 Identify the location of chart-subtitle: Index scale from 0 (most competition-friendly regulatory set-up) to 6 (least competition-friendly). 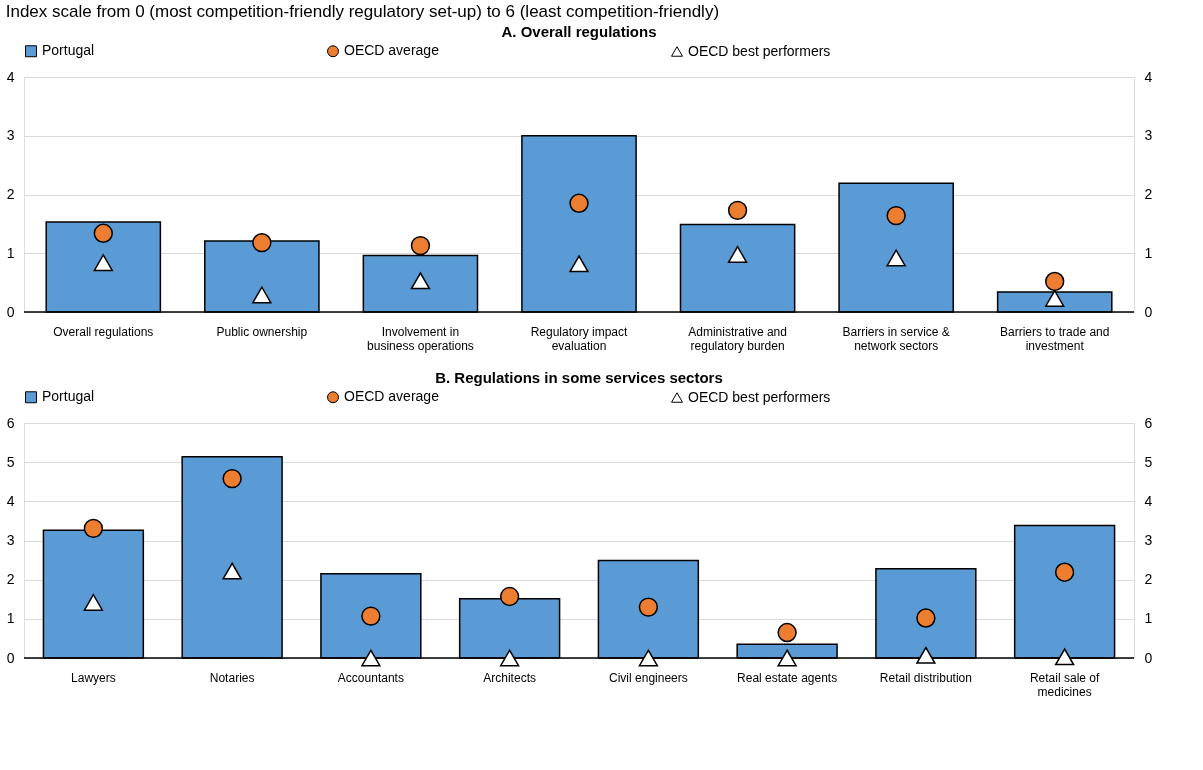
(362, 11).